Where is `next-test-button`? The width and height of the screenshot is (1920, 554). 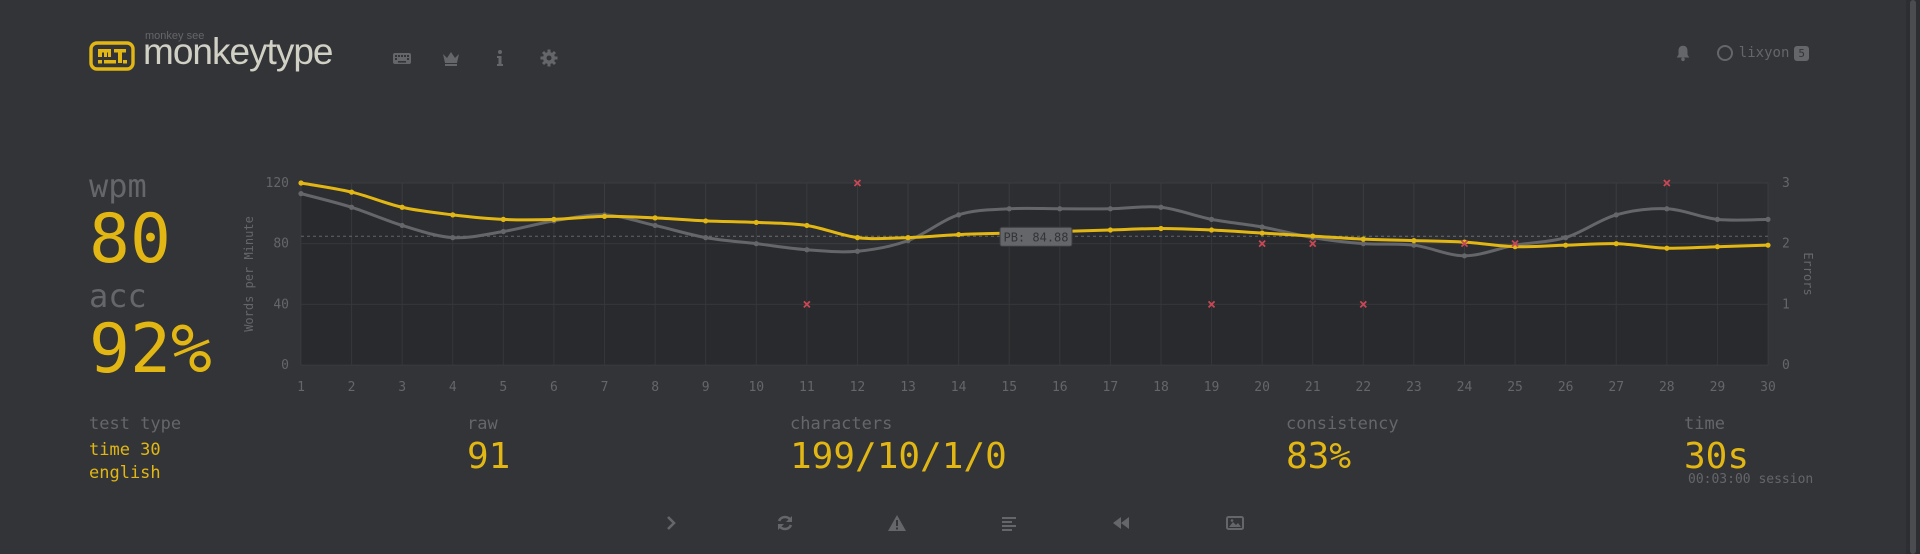
next-test-button is located at coordinates (671, 523).